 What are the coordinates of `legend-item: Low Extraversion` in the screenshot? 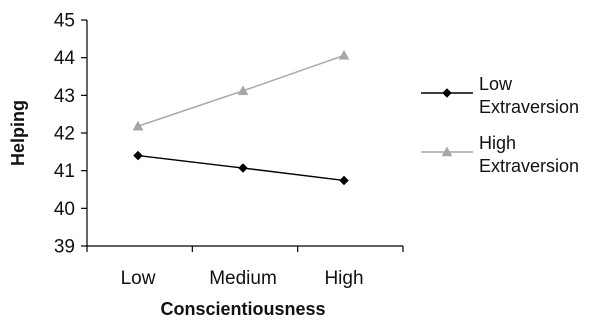 It's located at (500, 95).